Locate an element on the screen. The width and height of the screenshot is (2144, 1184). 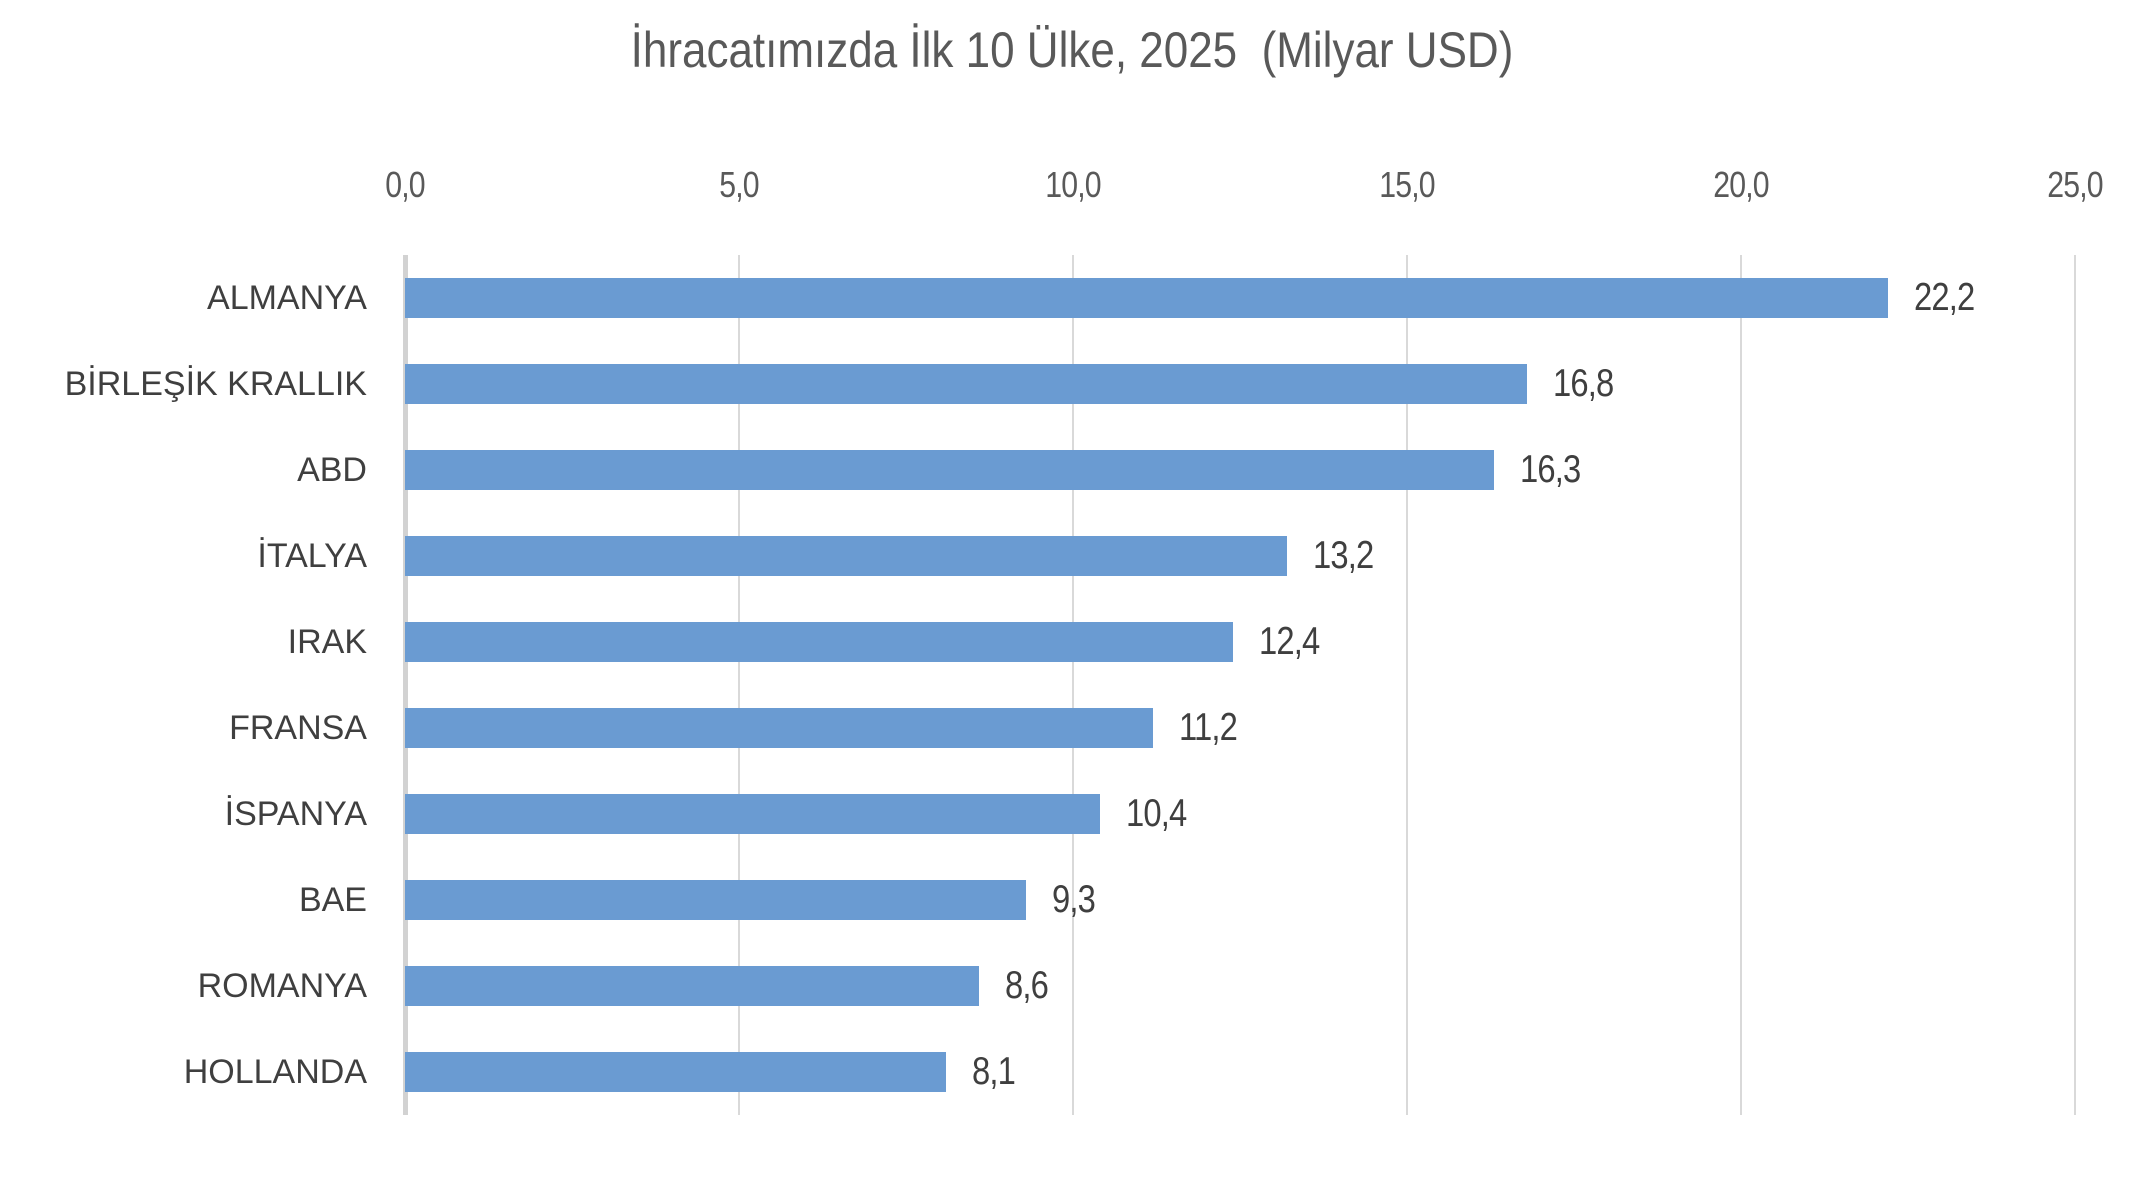
category-label: İSPANYA is located at coordinates (295, 813).